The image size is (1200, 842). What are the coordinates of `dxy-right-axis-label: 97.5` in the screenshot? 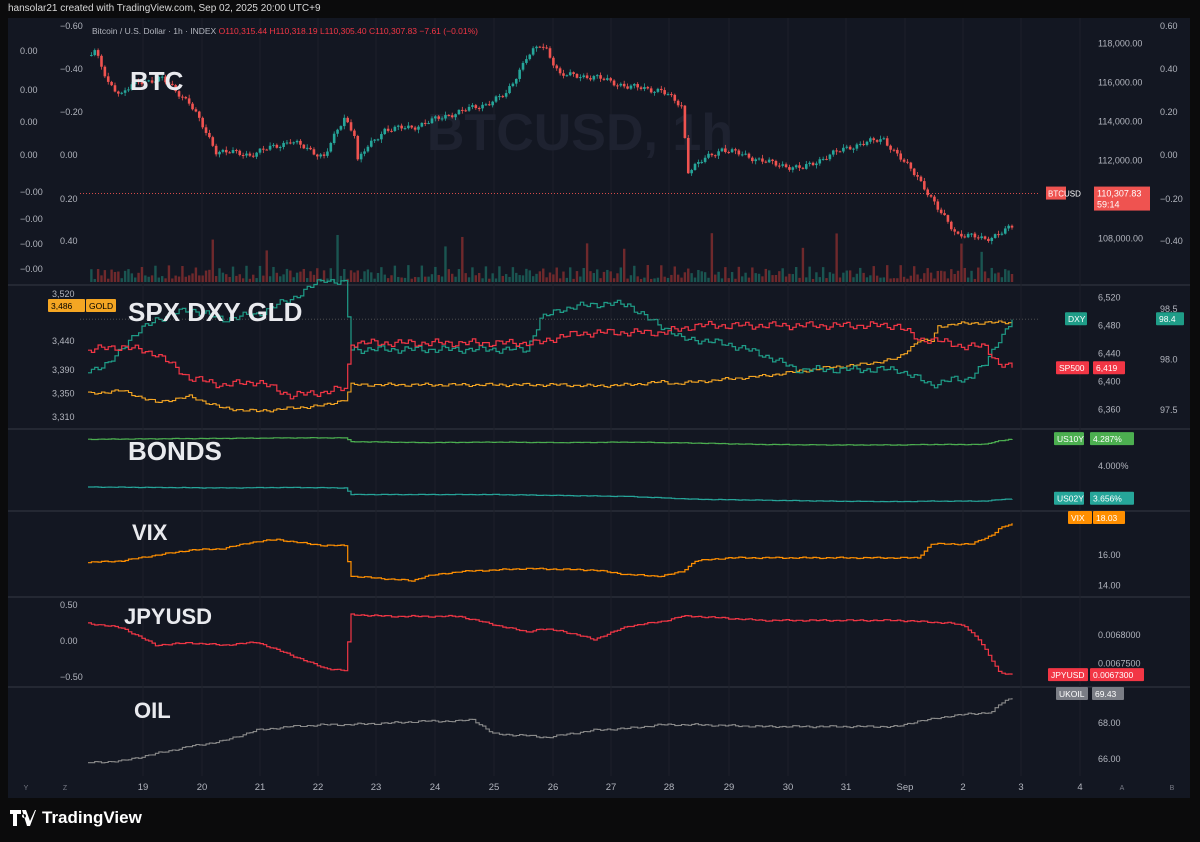 It's located at (1169, 410).